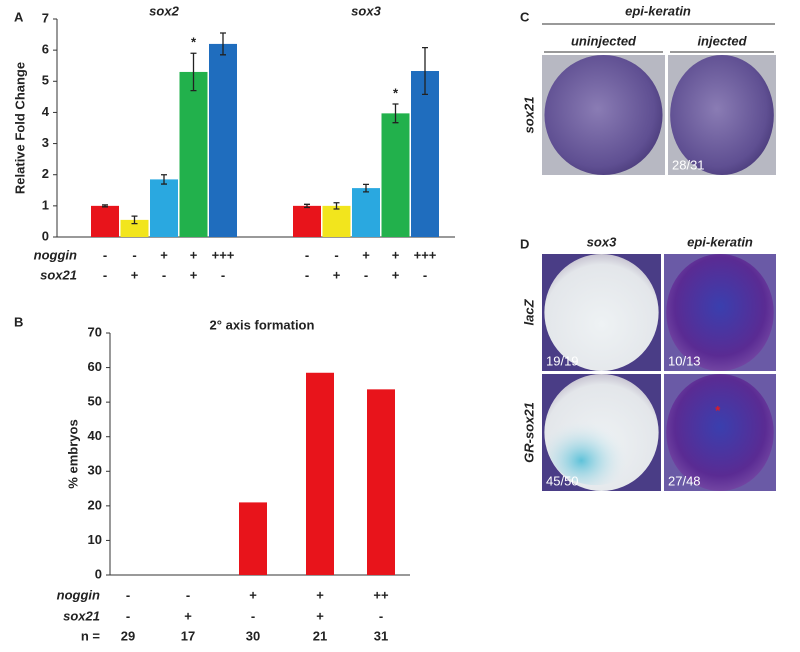 The height and width of the screenshot is (652, 800). I want to click on y-tick-label: 70, so click(95, 331).